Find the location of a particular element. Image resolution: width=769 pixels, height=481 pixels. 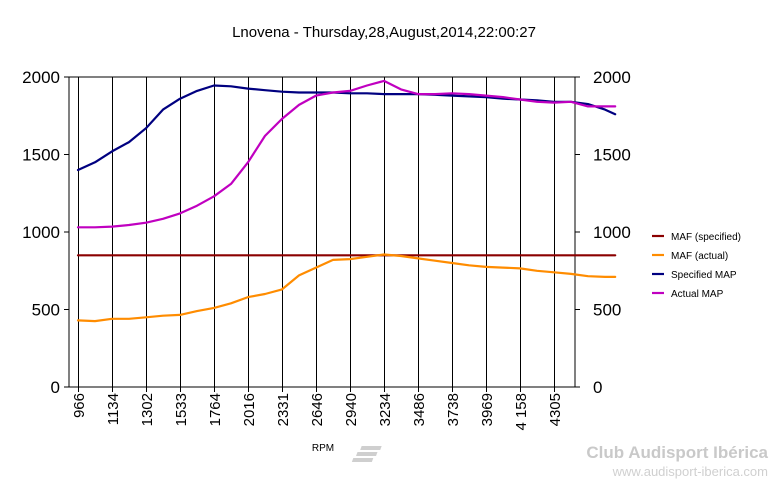

y-tick-label: 1000 is located at coordinates (41, 232).